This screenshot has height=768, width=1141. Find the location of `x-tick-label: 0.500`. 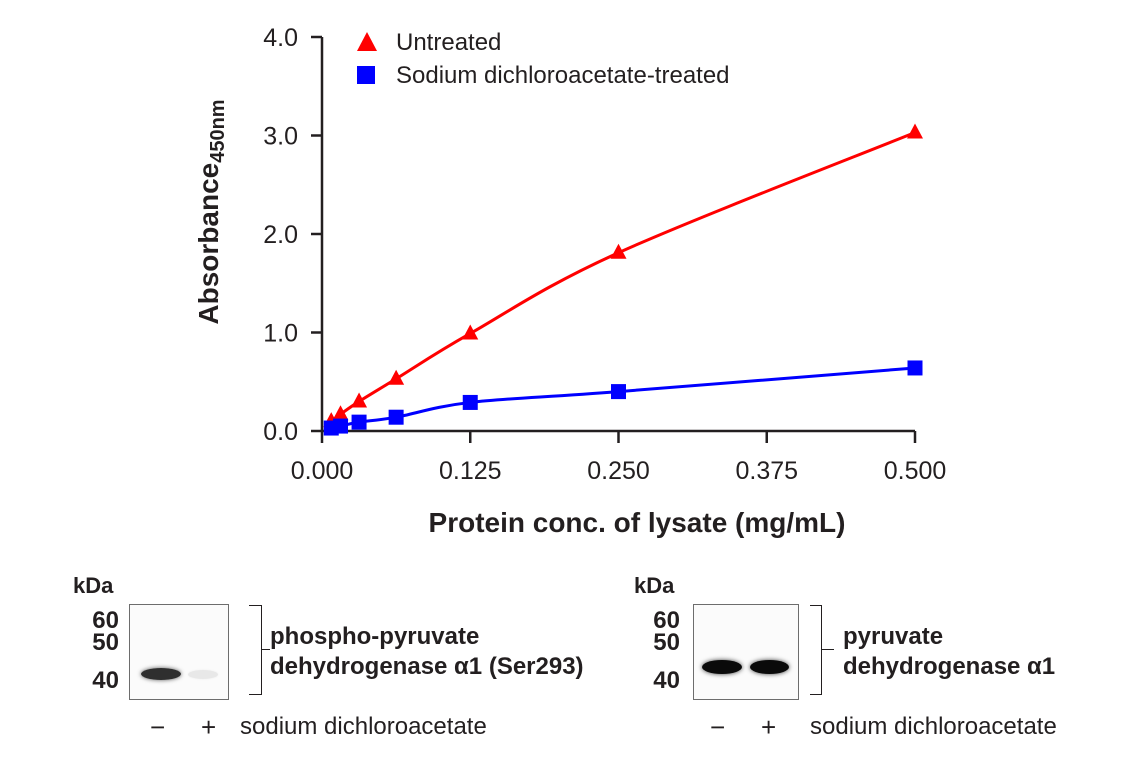

x-tick-label: 0.500 is located at coordinates (915, 471).